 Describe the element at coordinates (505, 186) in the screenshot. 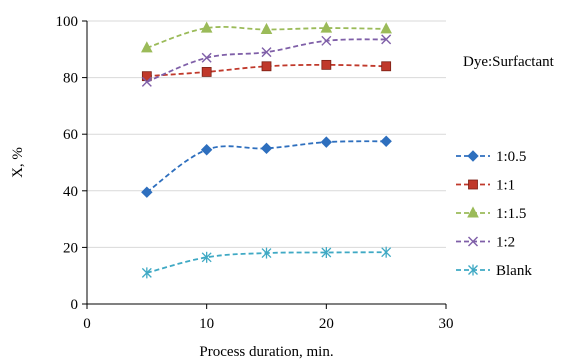

I see `legend-label: 1:1` at that location.